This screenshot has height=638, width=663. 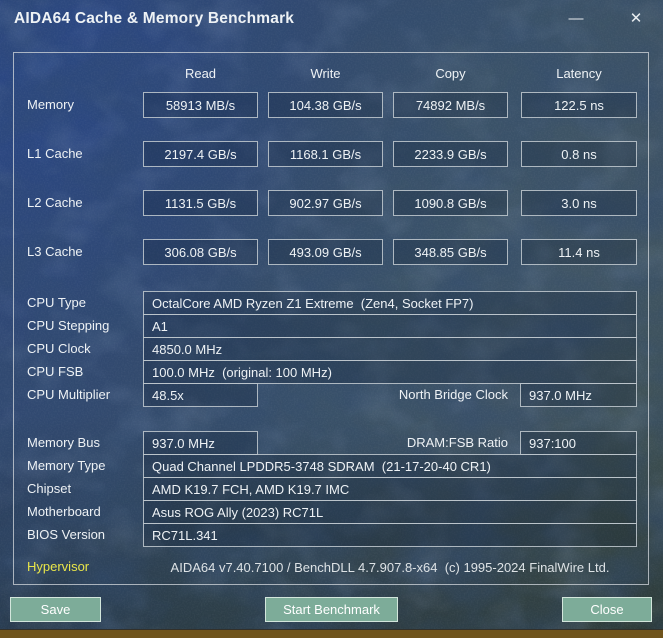 What do you see at coordinates (457, 442) in the screenshot?
I see `dram-fsb-ratio-label: DRAM:FSB Ratio` at bounding box center [457, 442].